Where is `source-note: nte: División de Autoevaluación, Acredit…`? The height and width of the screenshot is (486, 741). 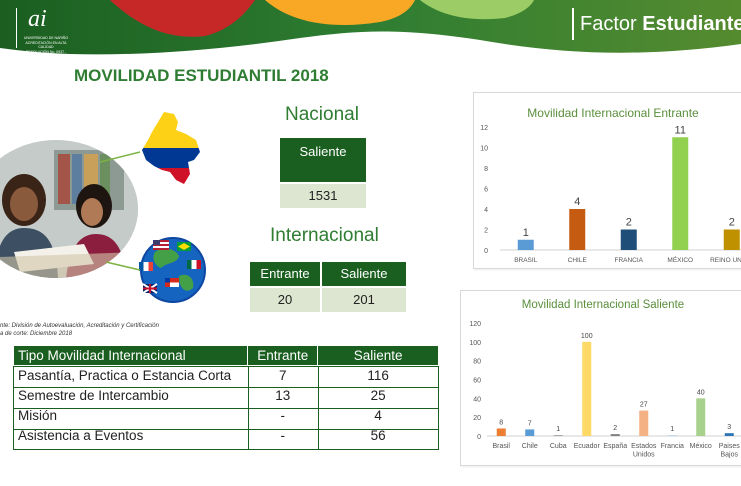 source-note: nte: División de Autoevaluación, Acredit… is located at coordinates (79, 330).